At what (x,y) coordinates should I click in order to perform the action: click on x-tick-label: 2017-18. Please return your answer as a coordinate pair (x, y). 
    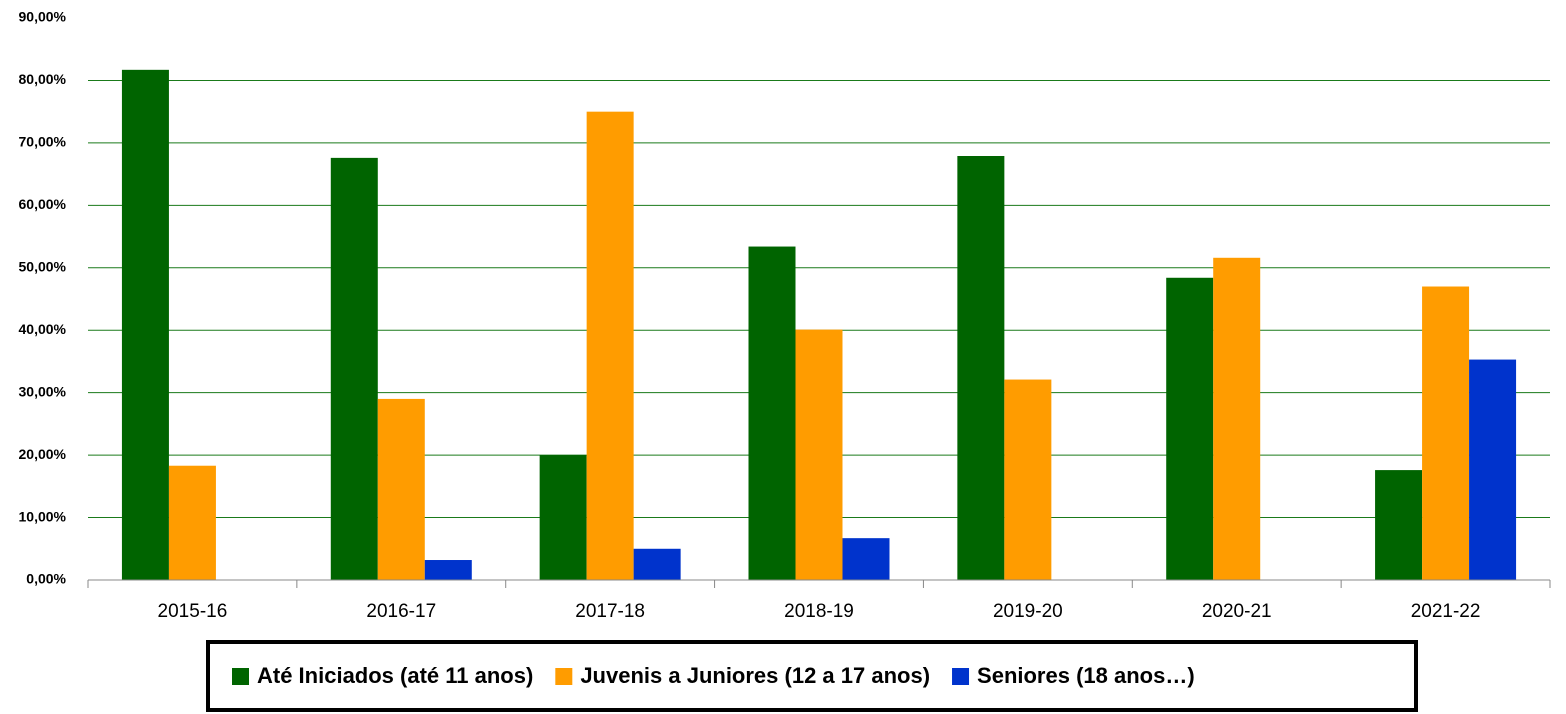
    Looking at the image, I should click on (610, 611).